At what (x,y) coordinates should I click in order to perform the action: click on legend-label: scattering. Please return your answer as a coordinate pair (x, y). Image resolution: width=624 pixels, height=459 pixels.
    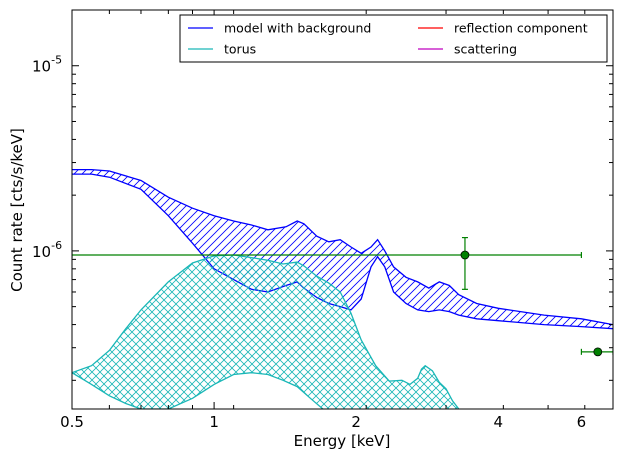
    Looking at the image, I should click on (485, 49).